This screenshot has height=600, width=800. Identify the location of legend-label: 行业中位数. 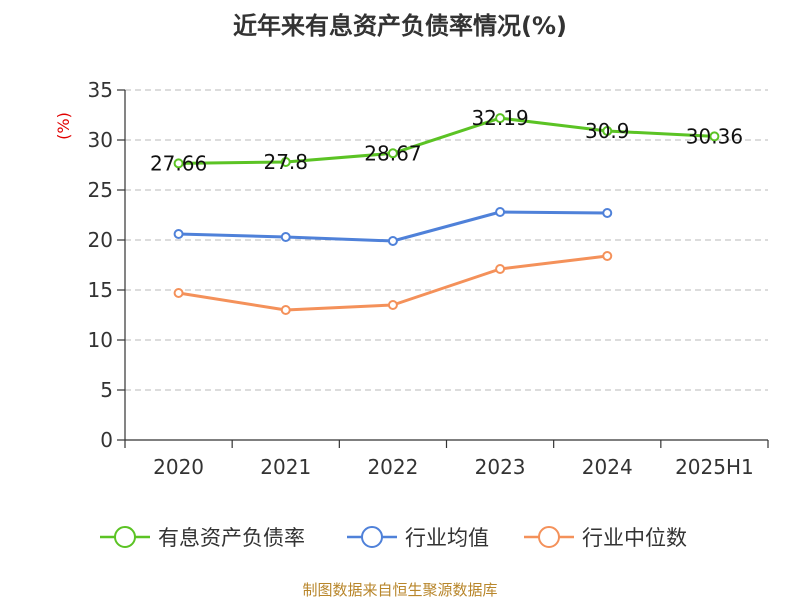
(634, 538).